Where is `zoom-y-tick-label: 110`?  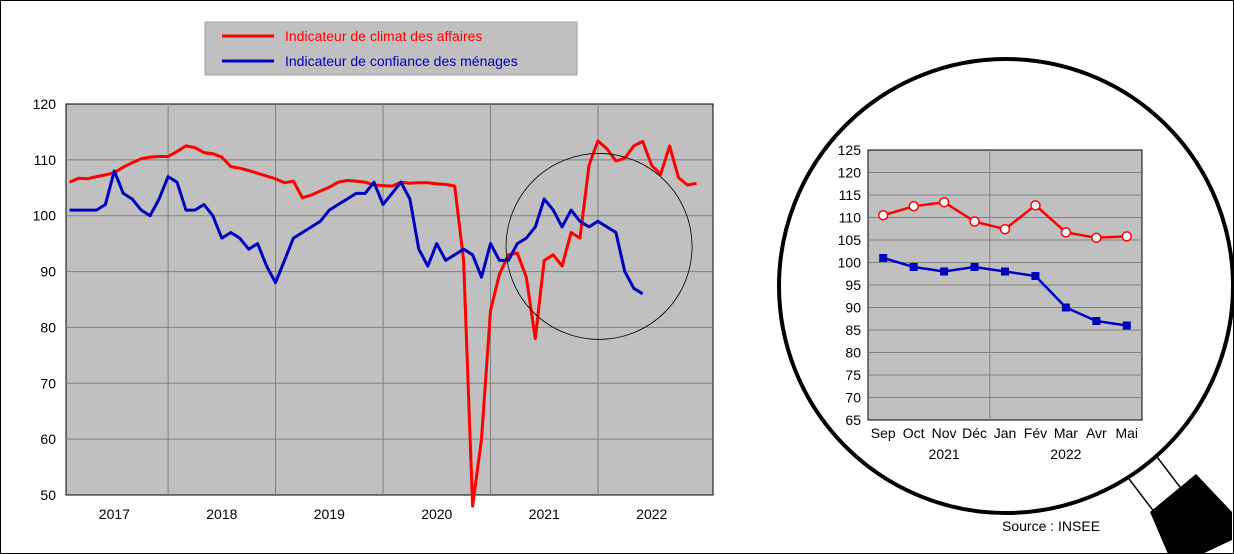
zoom-y-tick-label: 110 is located at coordinates (850, 218).